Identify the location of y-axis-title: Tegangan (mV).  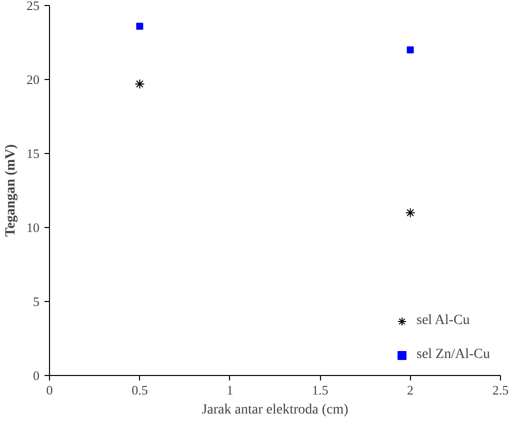
(11, 190).